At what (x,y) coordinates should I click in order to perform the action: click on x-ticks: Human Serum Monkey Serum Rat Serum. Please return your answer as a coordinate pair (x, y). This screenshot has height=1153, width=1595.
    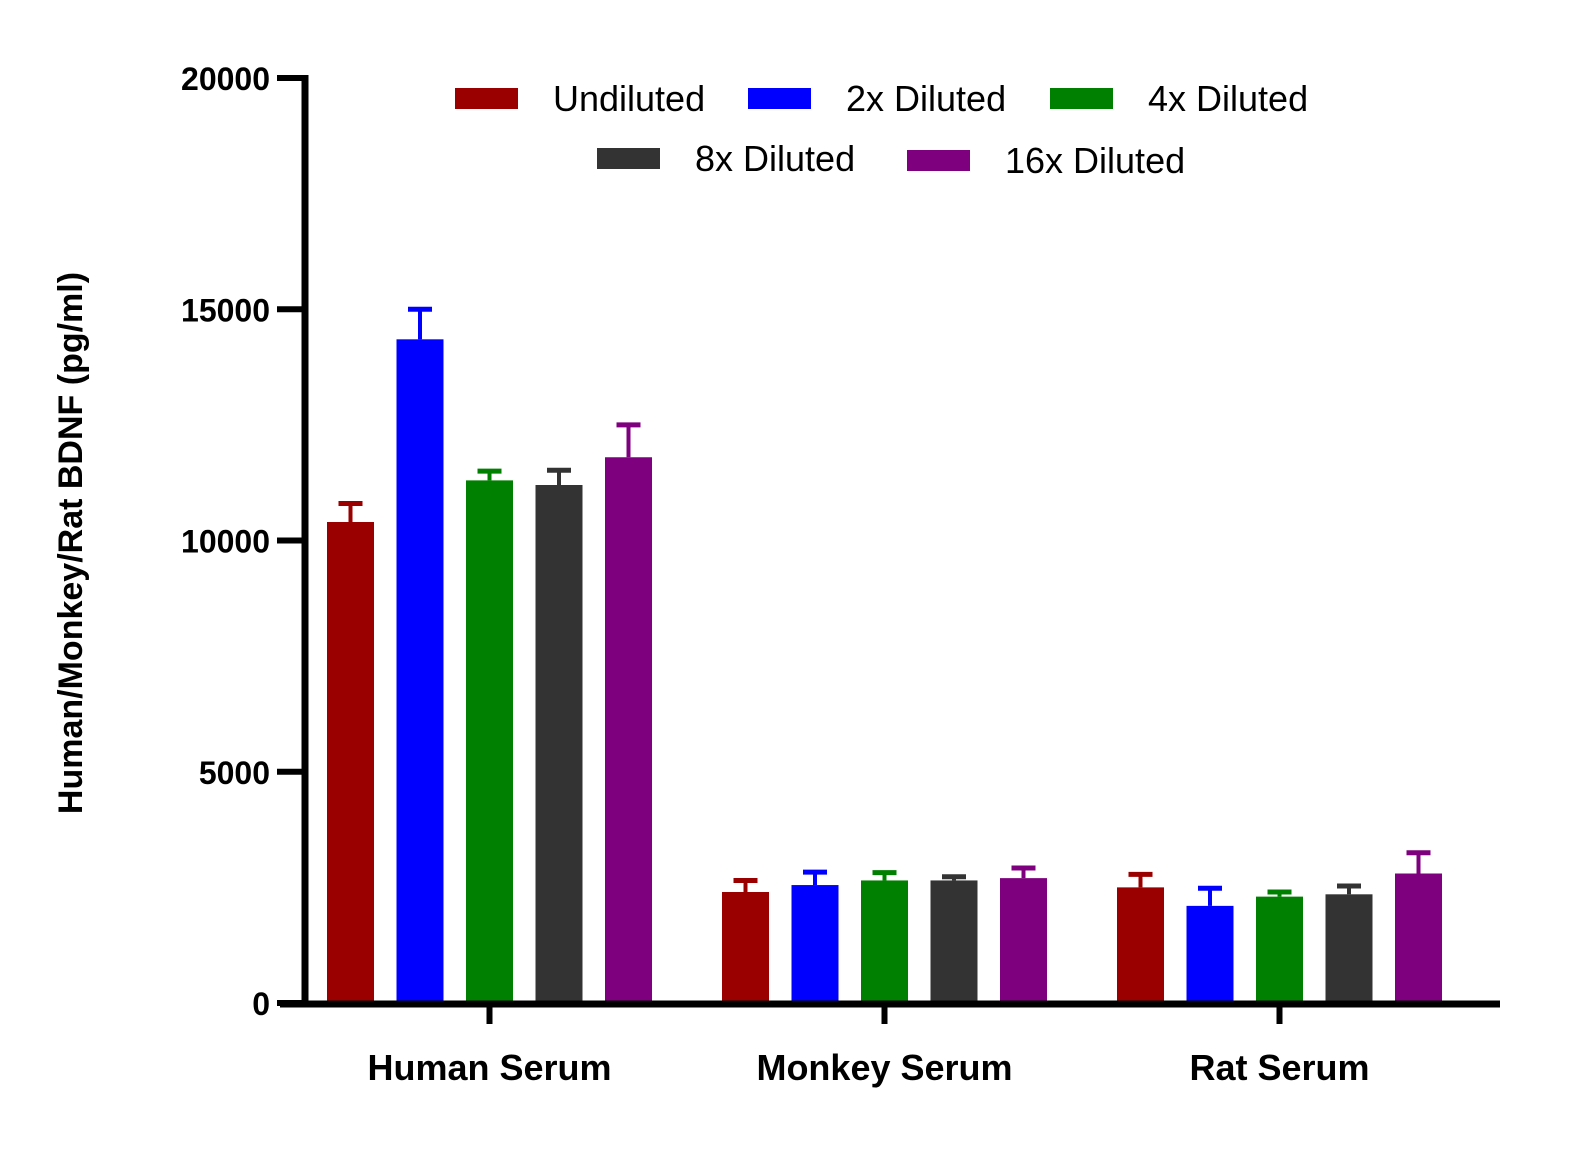
    Looking at the image, I should click on (868, 1046).